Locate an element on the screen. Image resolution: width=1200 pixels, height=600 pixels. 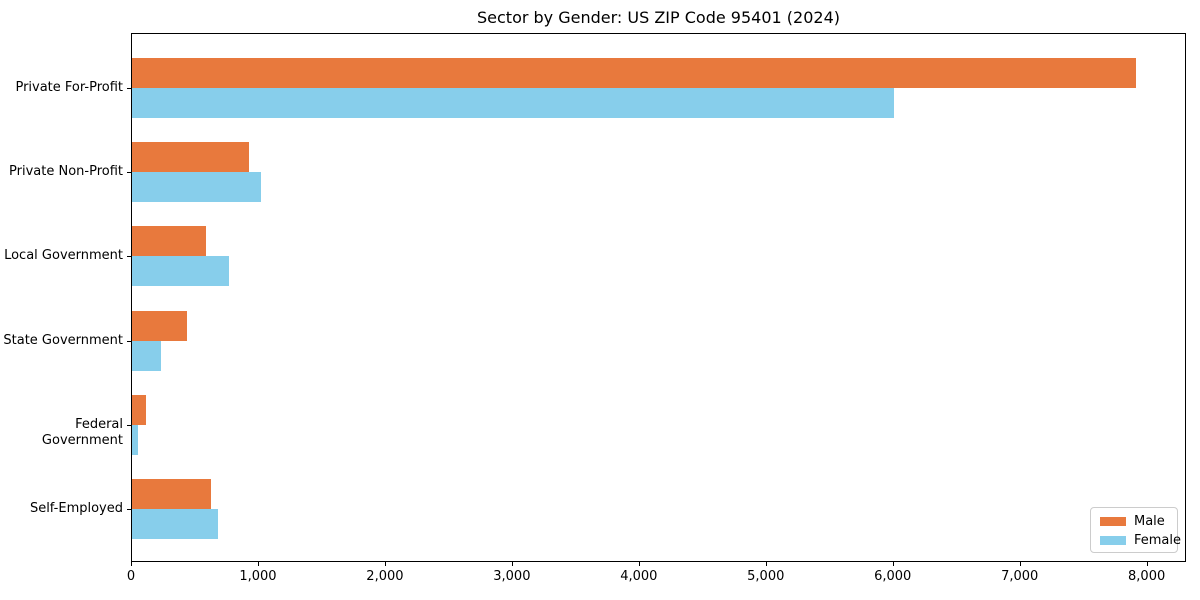
x-tick-label: 3,000 is located at coordinates (512, 576).